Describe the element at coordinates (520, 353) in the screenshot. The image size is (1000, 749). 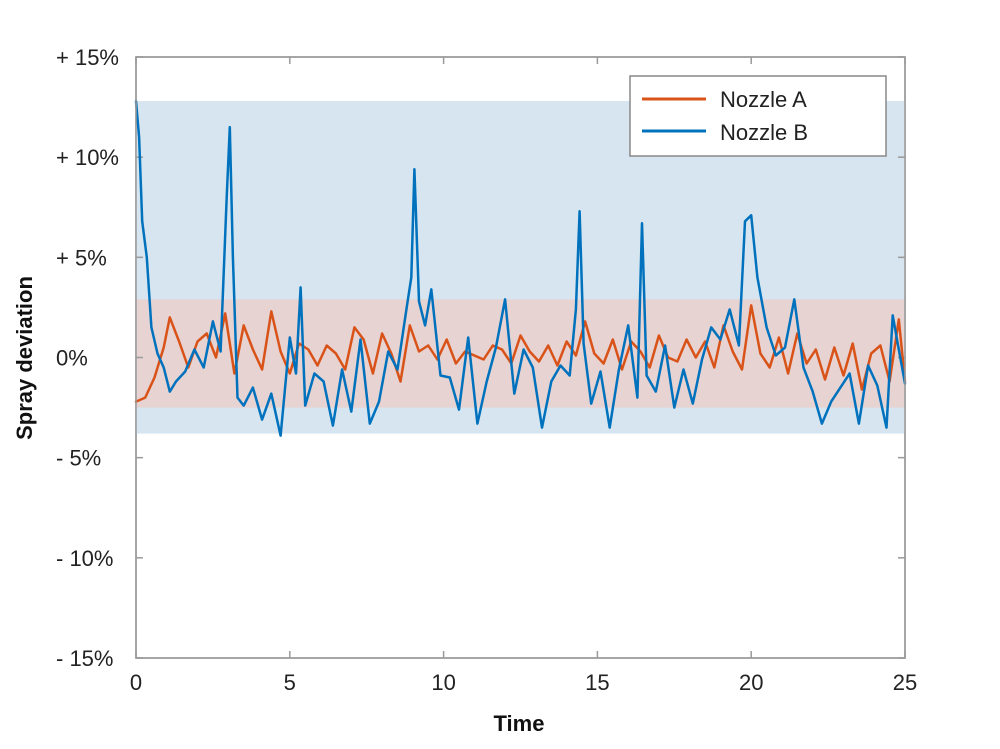
I see `series-line-nozzle-a` at that location.